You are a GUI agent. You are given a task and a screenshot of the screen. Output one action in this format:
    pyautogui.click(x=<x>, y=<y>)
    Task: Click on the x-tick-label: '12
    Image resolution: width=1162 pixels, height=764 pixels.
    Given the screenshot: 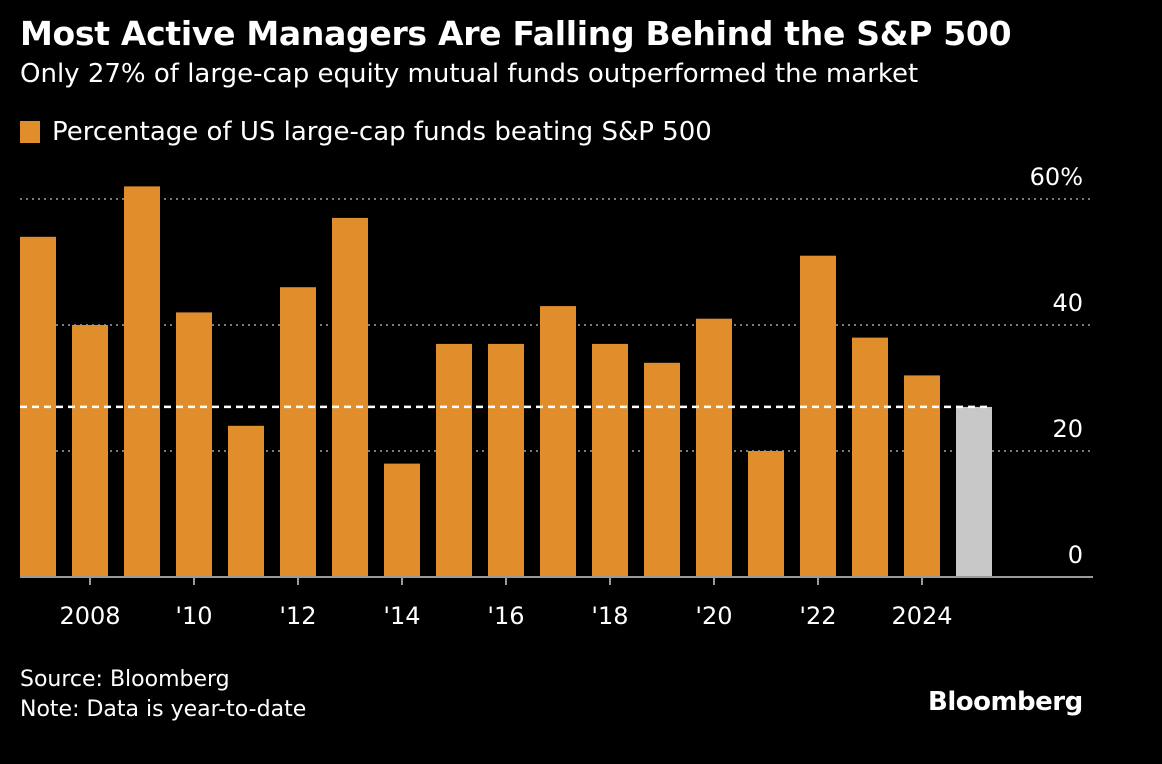 What is the action you would take?
    pyautogui.click(x=297, y=616)
    